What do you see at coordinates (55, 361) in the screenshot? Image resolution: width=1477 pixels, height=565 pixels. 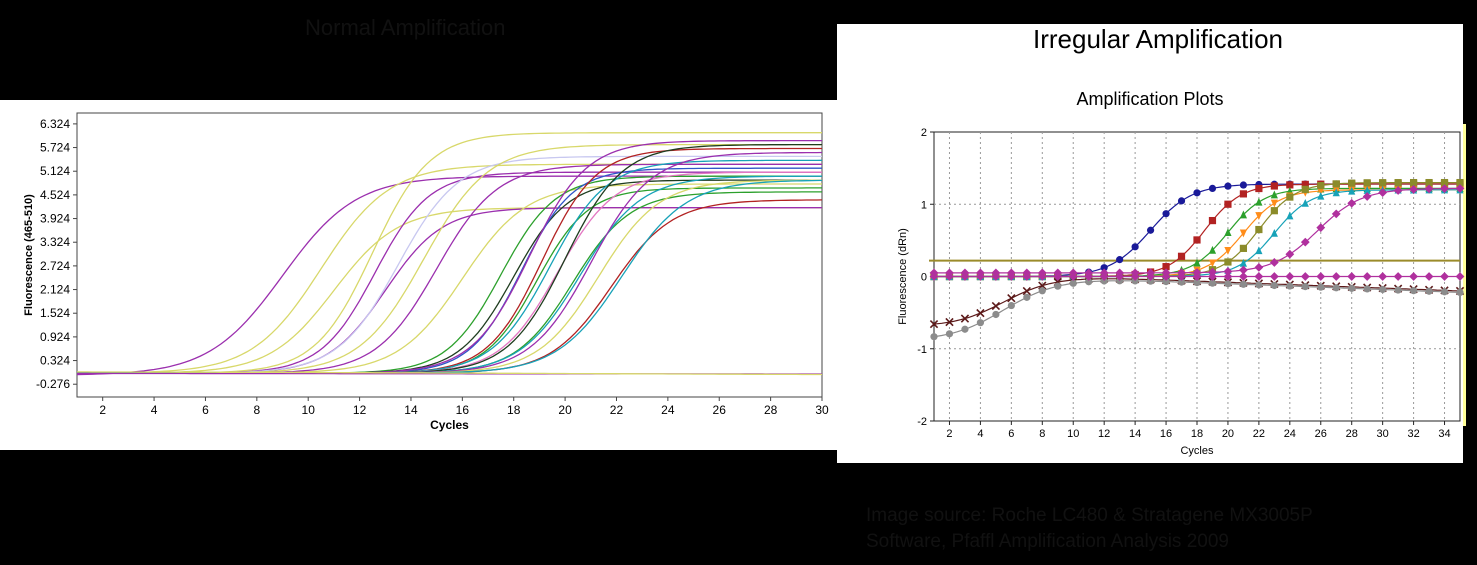 I see `left-y-tick-label: 0.324` at bounding box center [55, 361].